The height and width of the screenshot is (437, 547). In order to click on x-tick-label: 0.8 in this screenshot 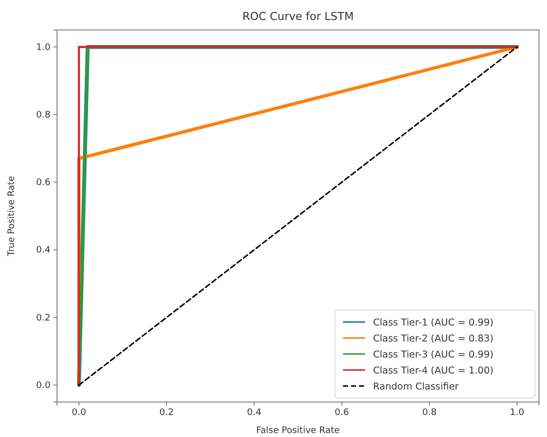, I will do `click(429, 413)`.